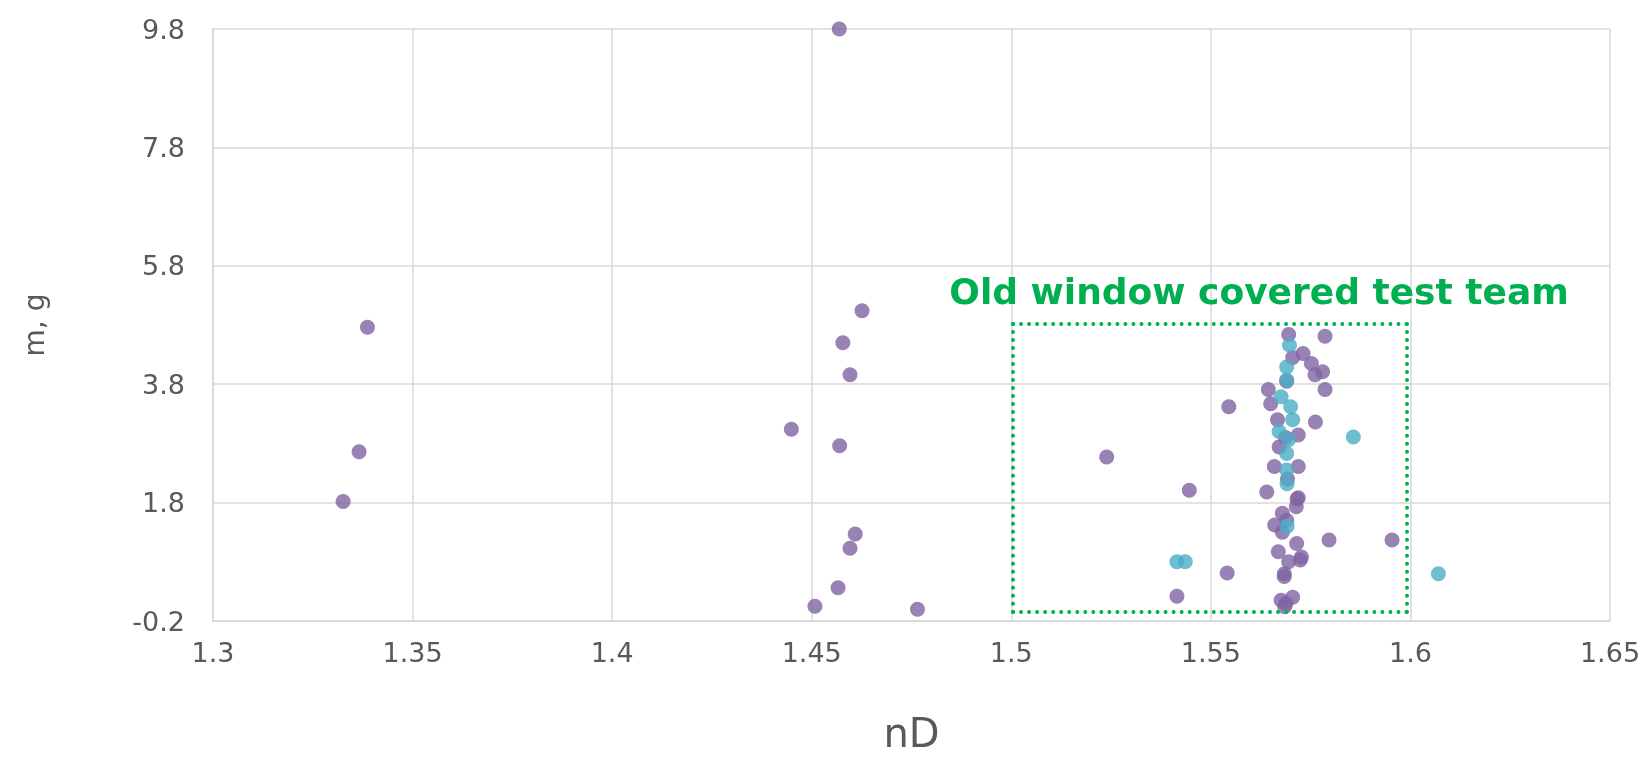 Image resolution: width=1649 pixels, height=768 pixels. Describe the element at coordinates (163, 384) in the screenshot. I see `y-tick-label: 3.8` at that location.